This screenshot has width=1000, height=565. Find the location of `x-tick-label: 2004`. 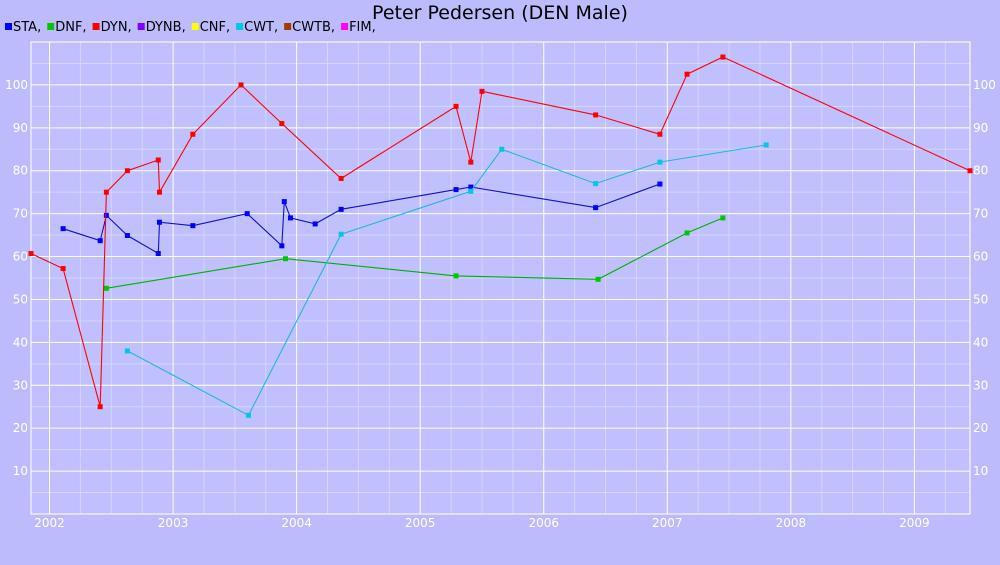

x-tick-label: 2004 is located at coordinates (296, 523).